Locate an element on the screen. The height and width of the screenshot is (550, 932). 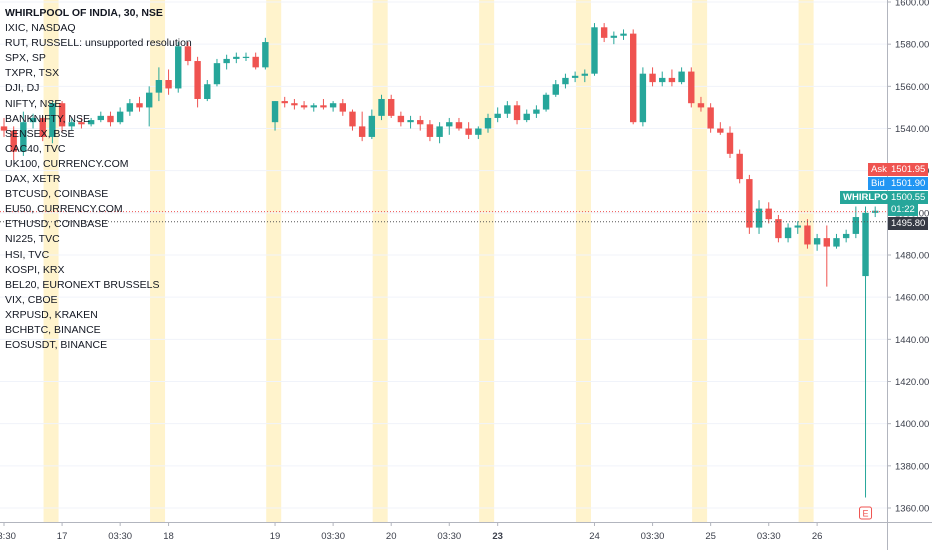
comparison-symbol: ETHUSD, COINBASE is located at coordinates (57, 224).